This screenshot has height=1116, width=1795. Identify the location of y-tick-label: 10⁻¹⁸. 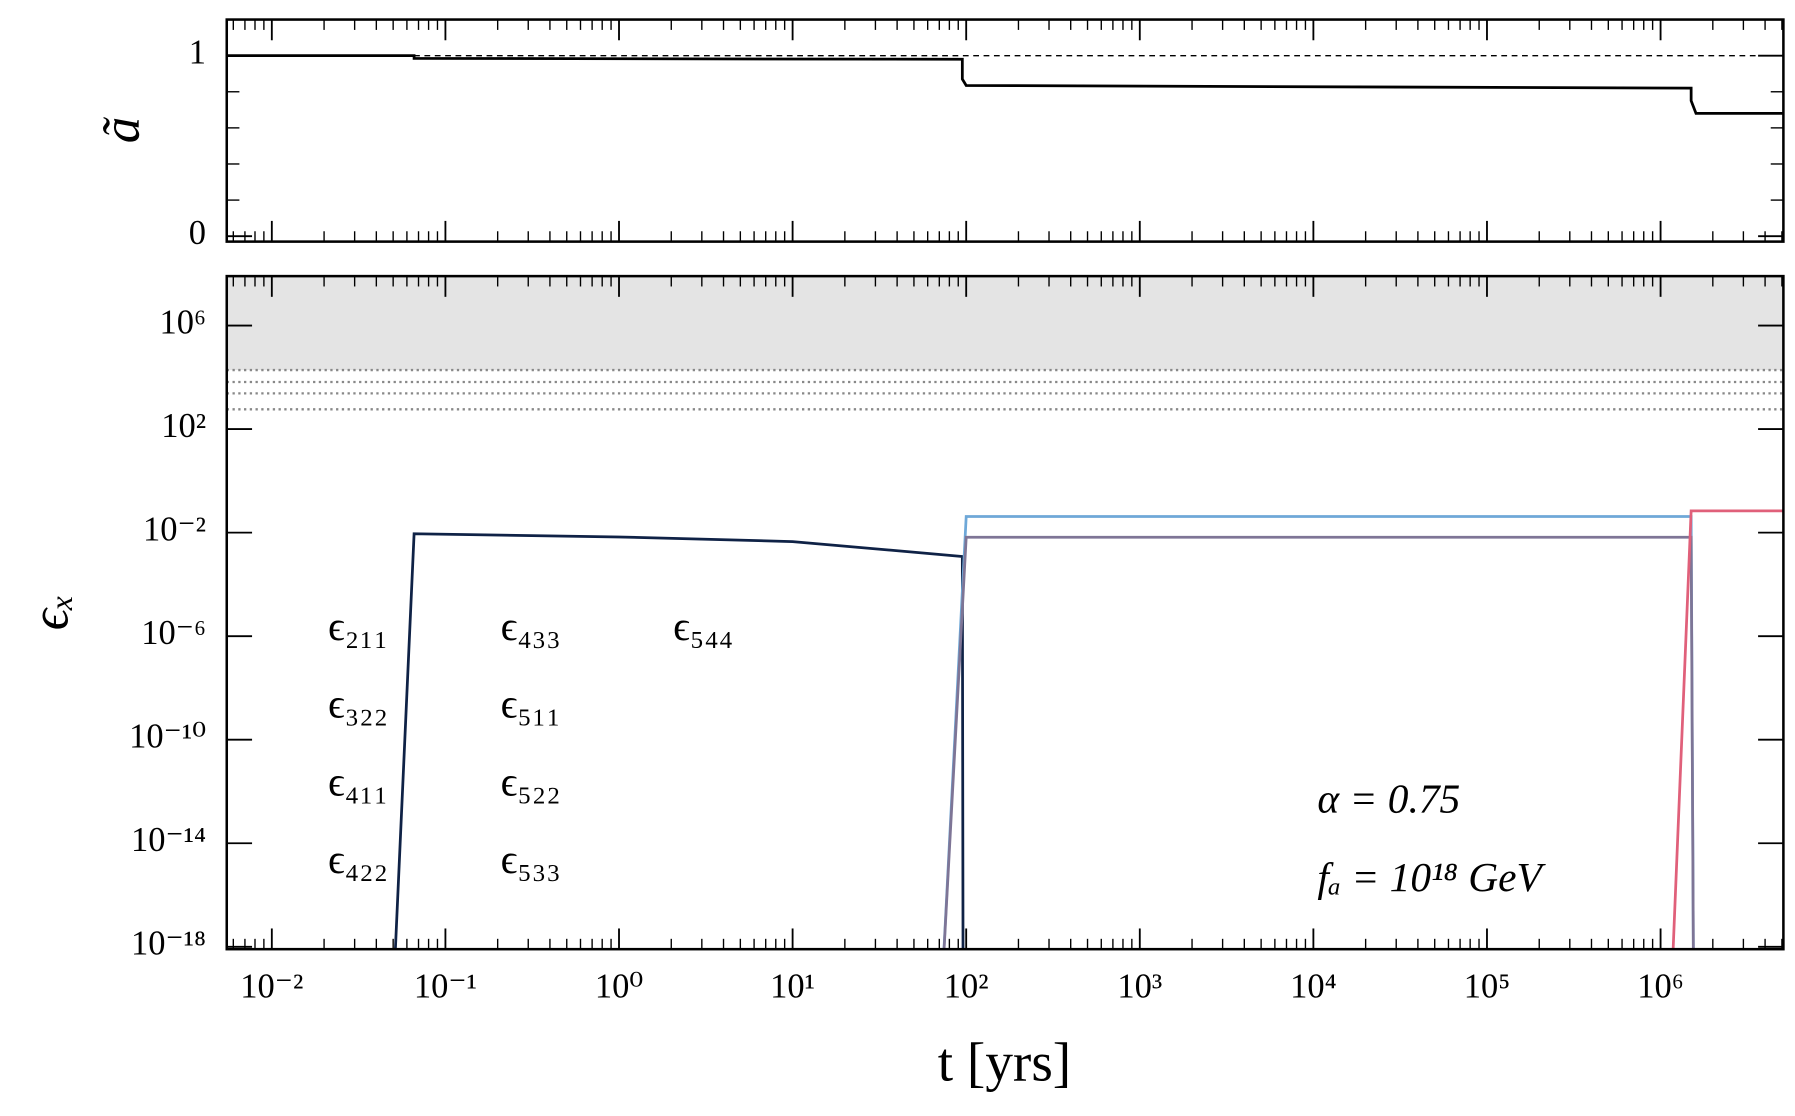
(168, 944).